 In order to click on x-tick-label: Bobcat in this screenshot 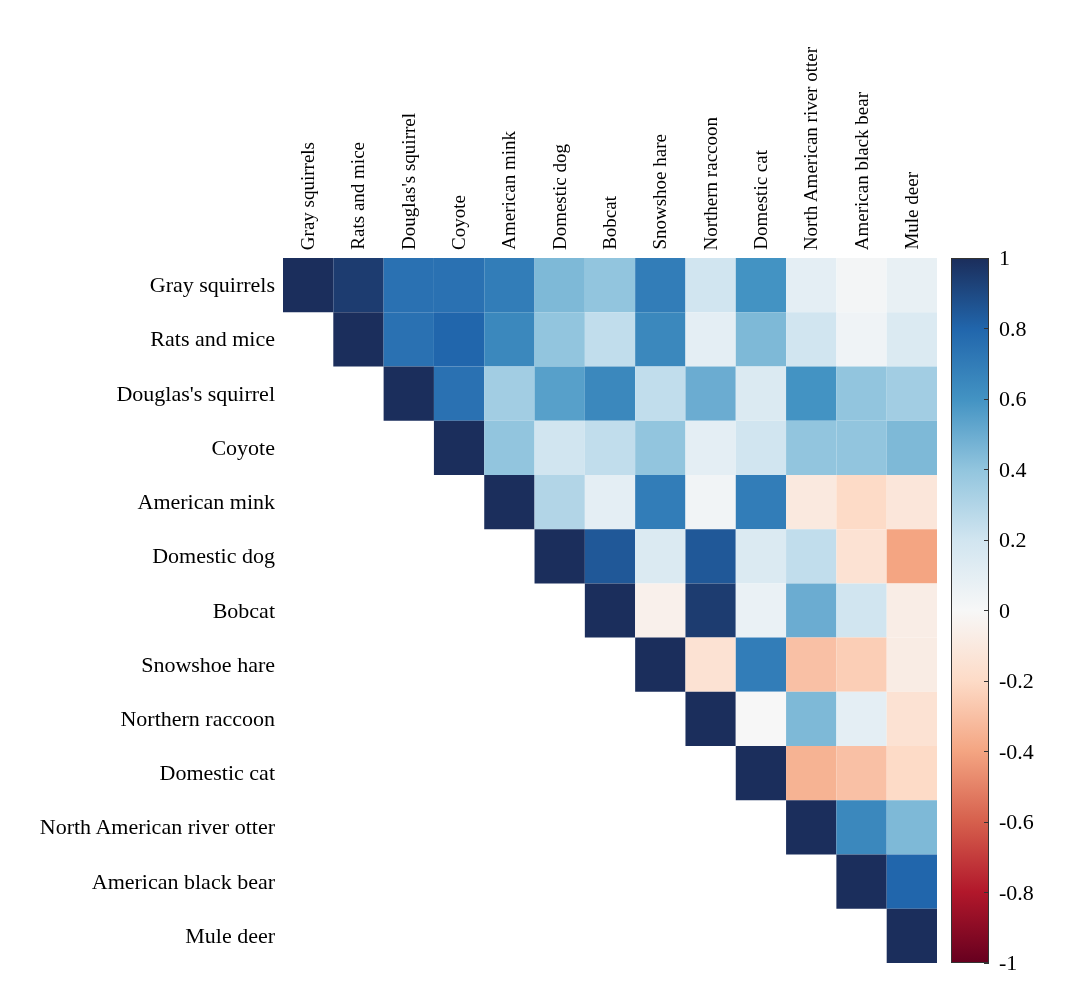, I will do `click(610, 223)`.